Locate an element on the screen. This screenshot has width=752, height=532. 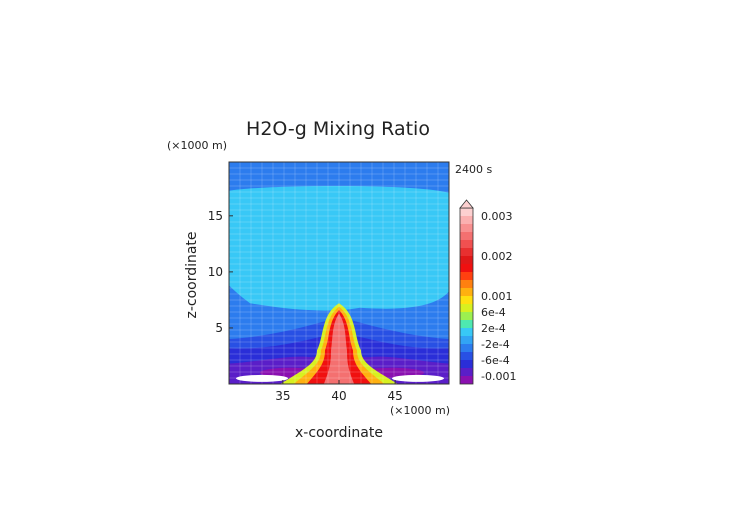
x-axis-label: x-coordinate is located at coordinates (339, 433).